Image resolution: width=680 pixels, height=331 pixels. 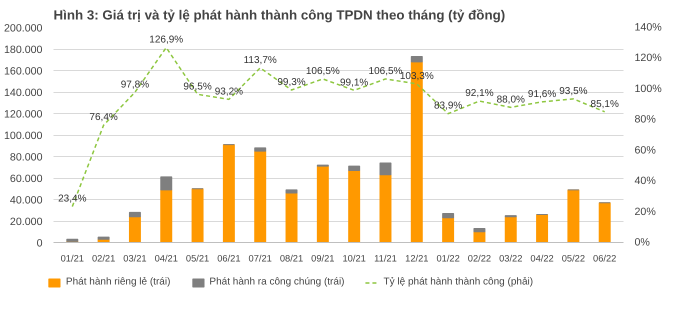 What do you see at coordinates (573, 91) in the screenshot?
I see `data-label: 93,5%` at bounding box center [573, 91].